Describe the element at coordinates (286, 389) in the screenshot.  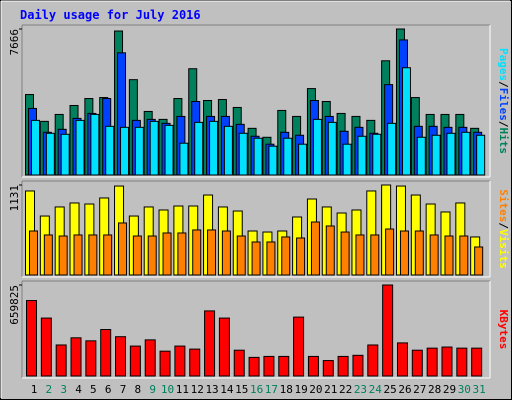
I see `x-tick-label: 18` at that location.